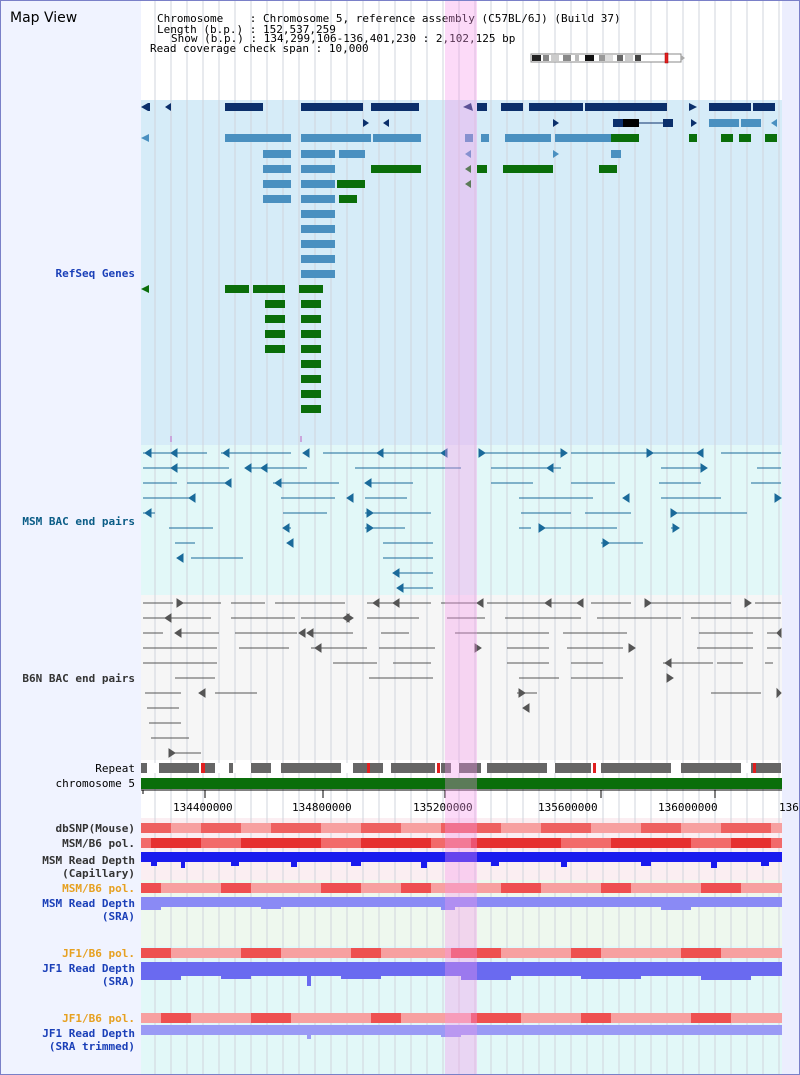 This screenshot has height=1075, width=800. I want to click on jf1-depth-label-2: (SRA), so click(118, 981).